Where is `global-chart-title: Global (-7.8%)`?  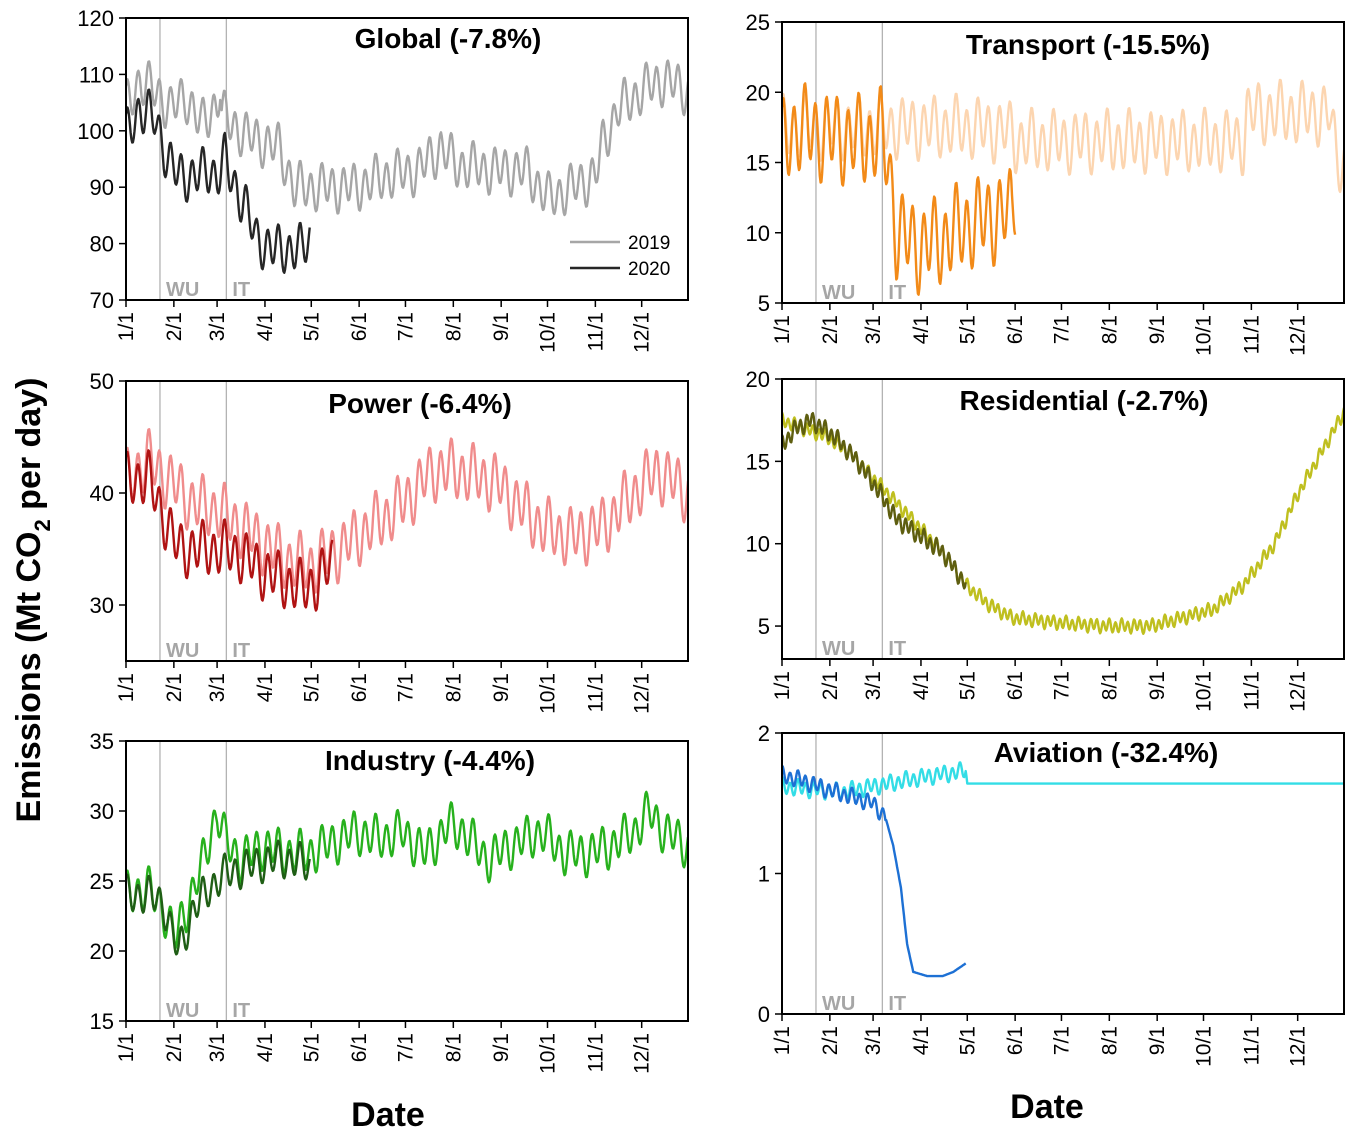 global-chart-title: Global (-7.8%) is located at coordinates (448, 38).